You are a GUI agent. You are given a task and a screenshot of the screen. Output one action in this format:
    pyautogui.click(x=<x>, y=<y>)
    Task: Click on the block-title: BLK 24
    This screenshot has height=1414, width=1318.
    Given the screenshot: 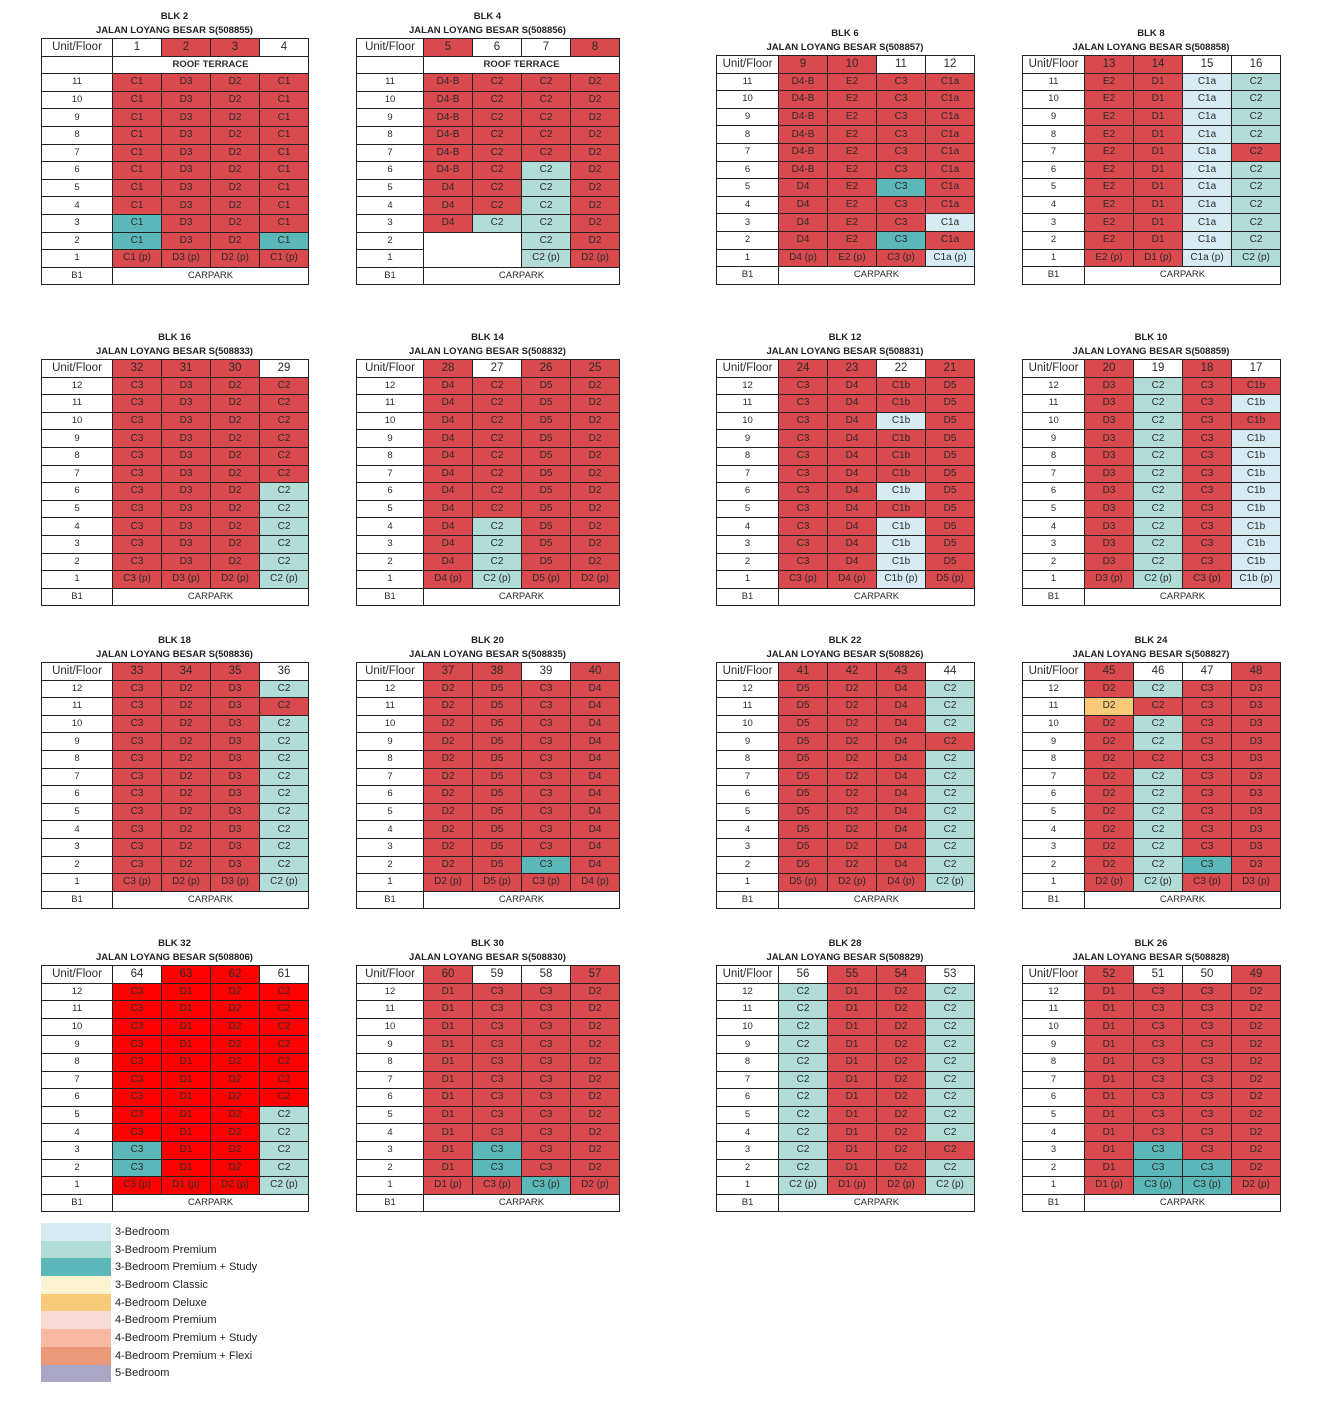 What is the action you would take?
    pyautogui.click(x=1151, y=640)
    